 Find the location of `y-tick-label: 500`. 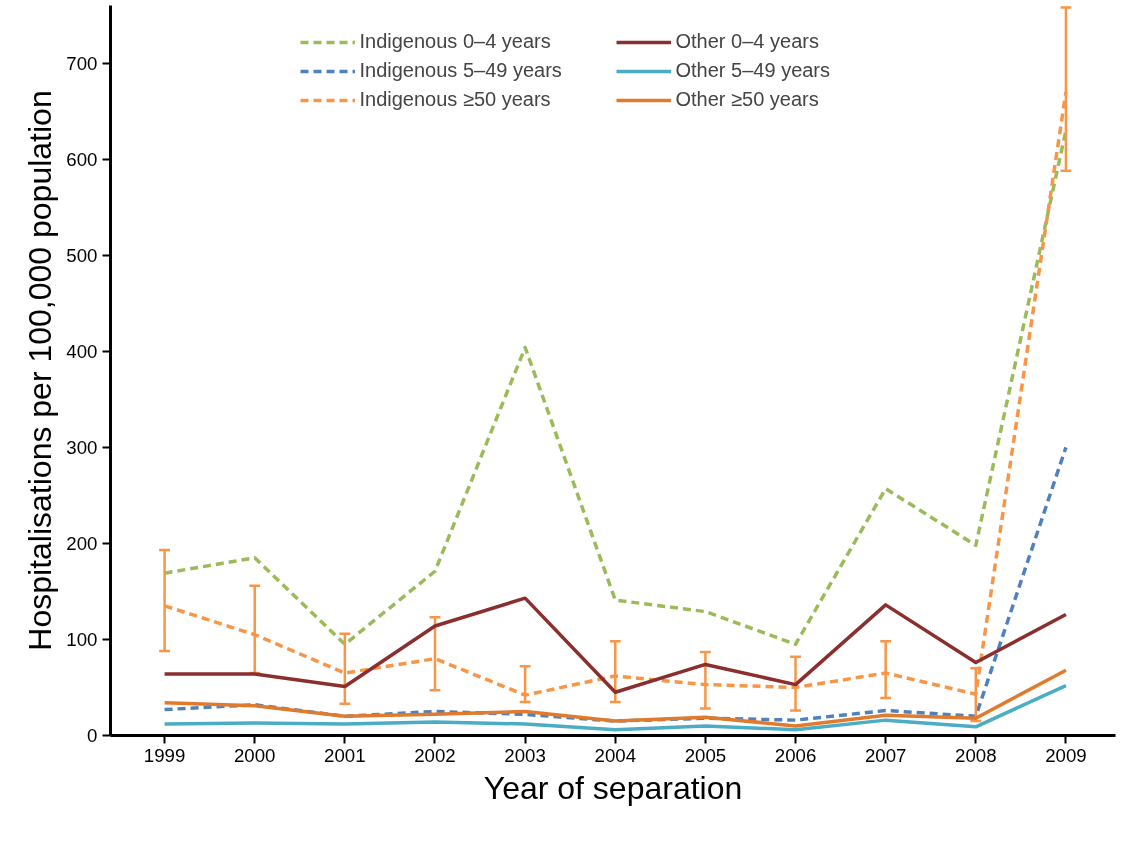

y-tick-label: 500 is located at coordinates (82, 255).